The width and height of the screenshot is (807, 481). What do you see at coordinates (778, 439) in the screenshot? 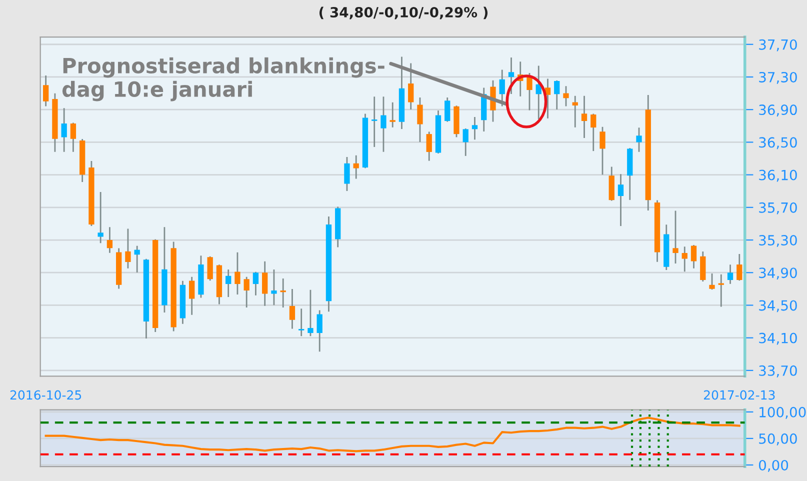
I see `y-tick-label: 50,00` at bounding box center [778, 439].